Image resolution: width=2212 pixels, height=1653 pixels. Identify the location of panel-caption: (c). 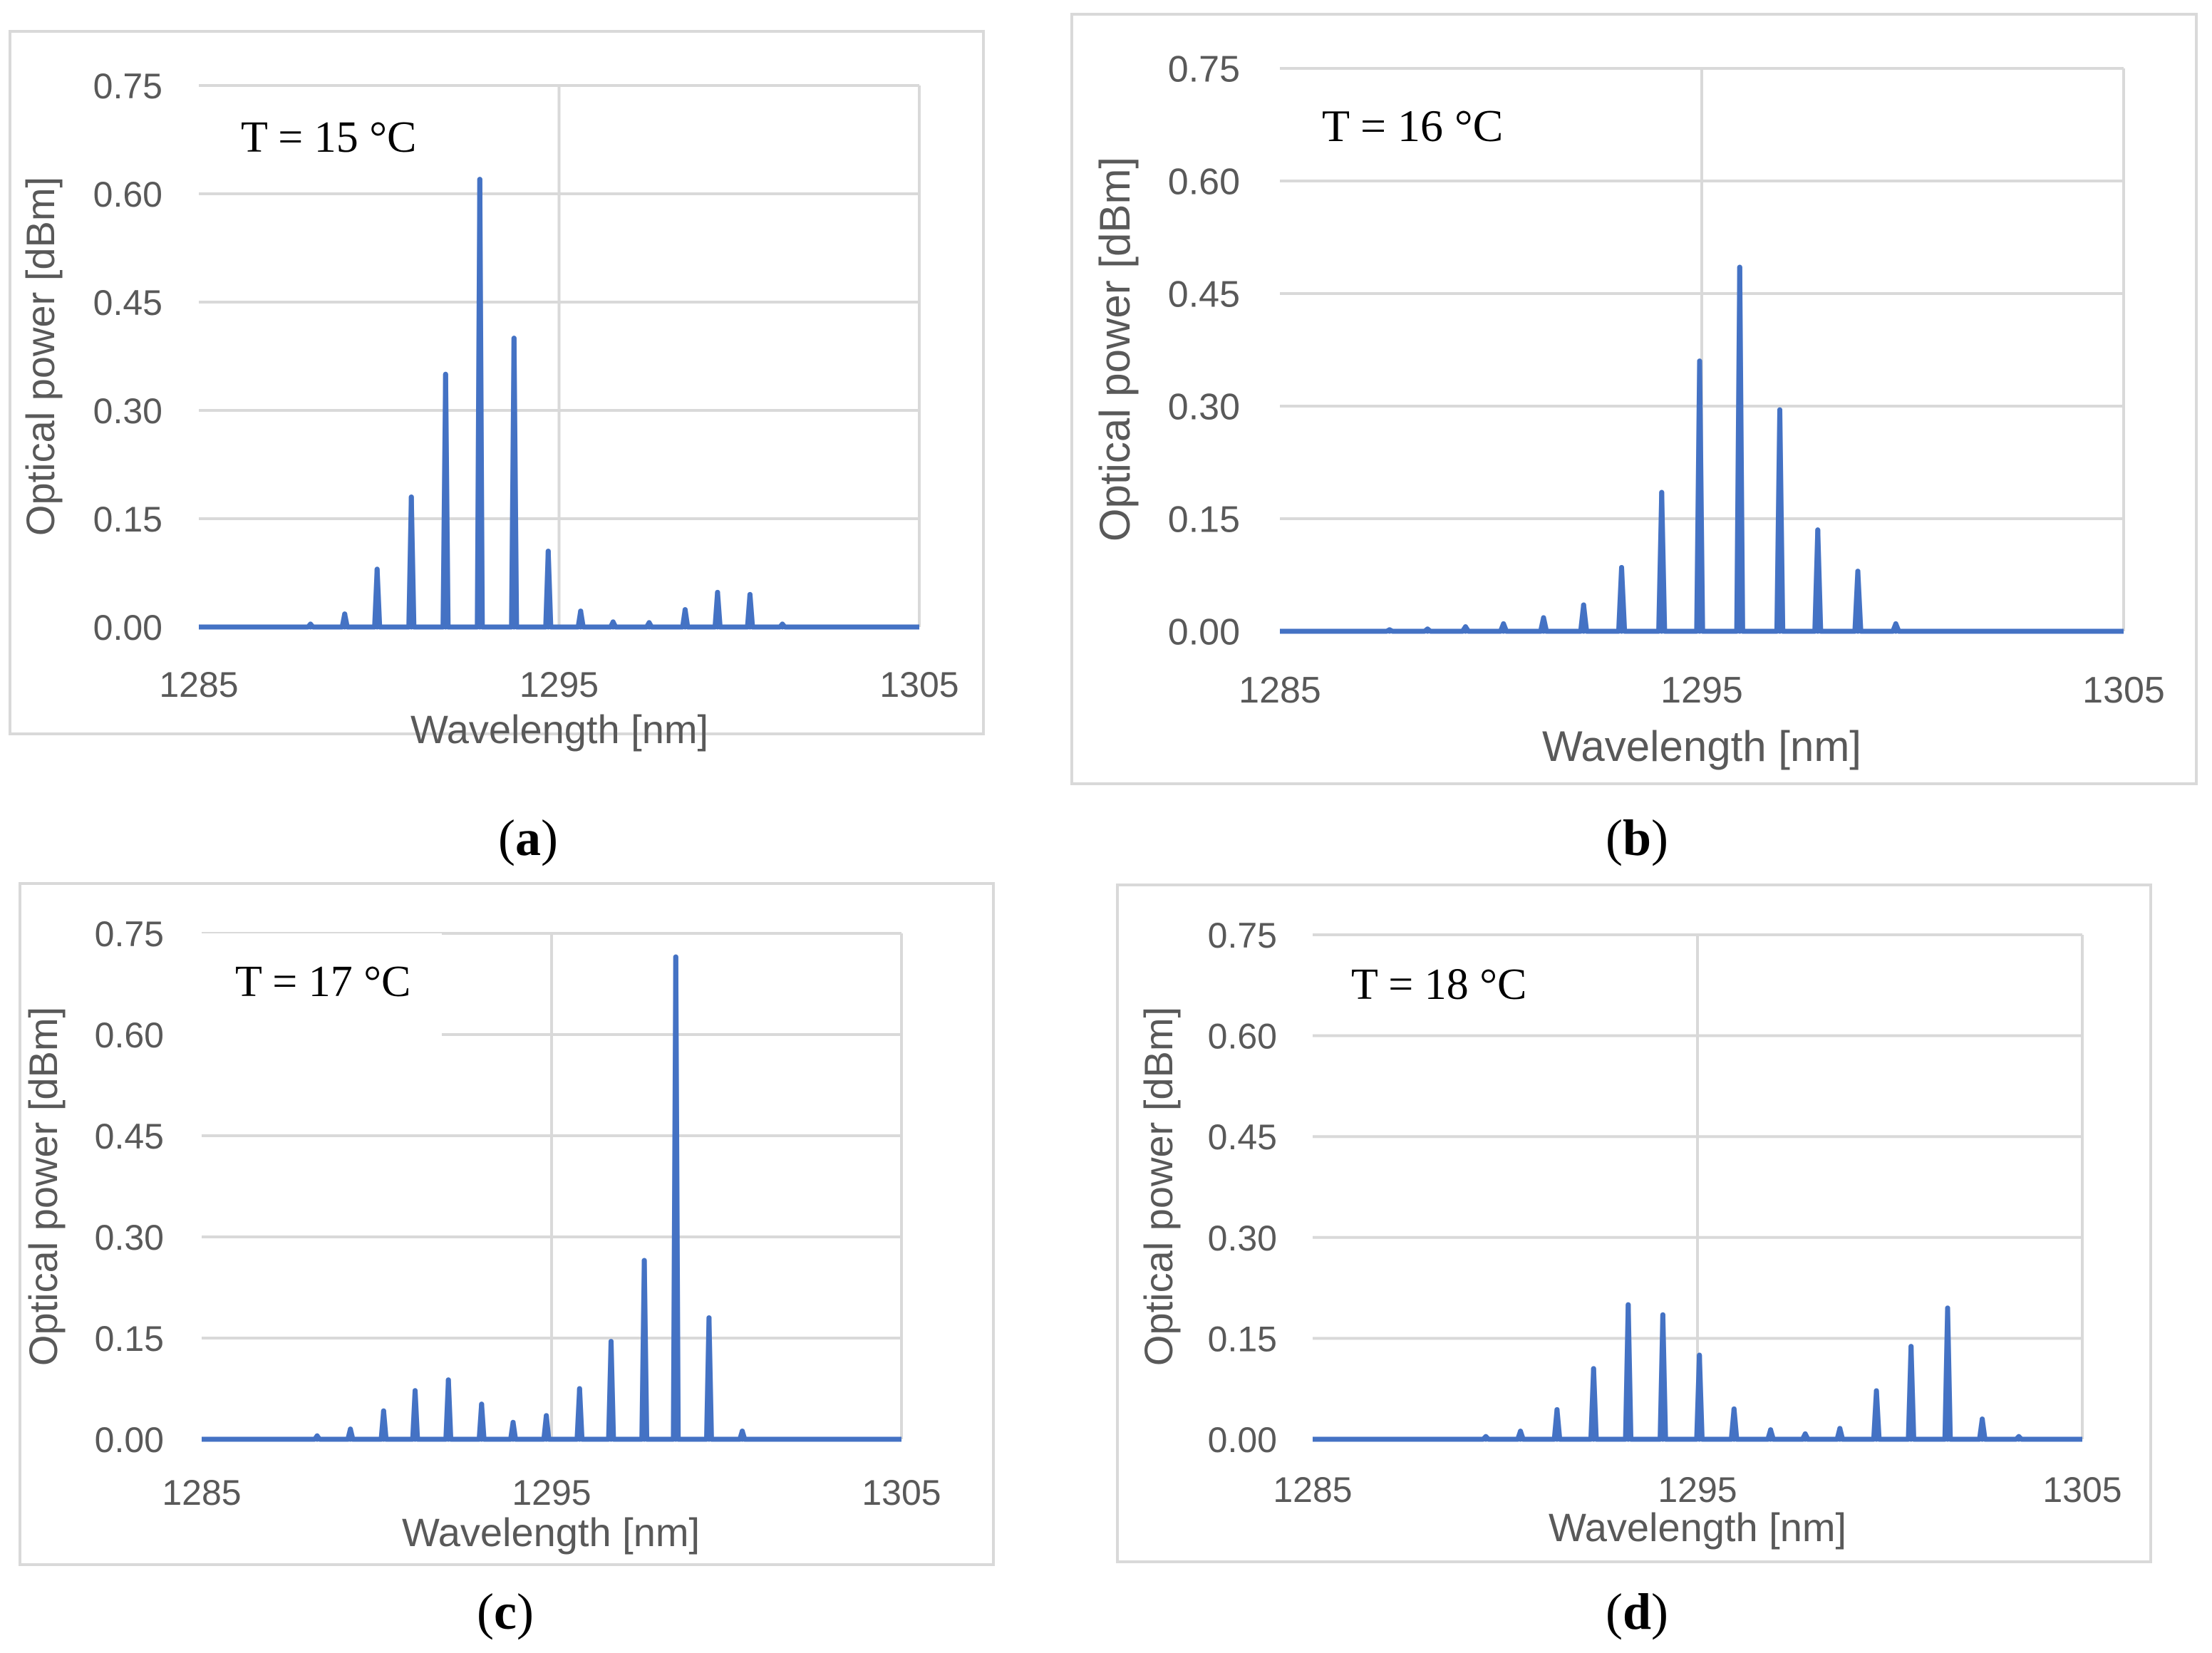
(505, 1611).